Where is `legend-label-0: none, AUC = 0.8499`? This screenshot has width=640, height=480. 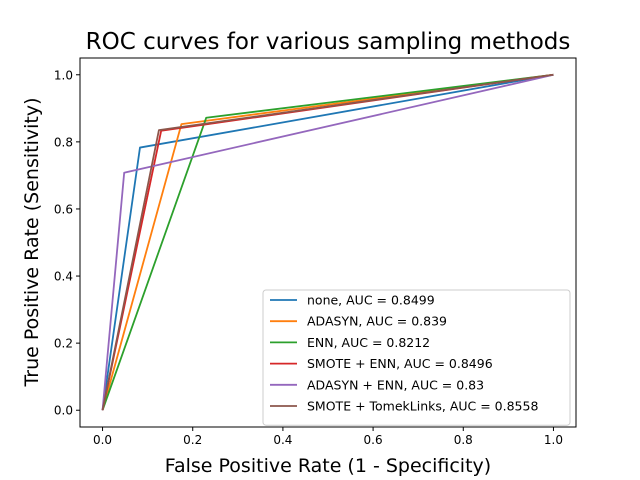 legend-label-0: none, AUC = 0.8499 is located at coordinates (371, 300).